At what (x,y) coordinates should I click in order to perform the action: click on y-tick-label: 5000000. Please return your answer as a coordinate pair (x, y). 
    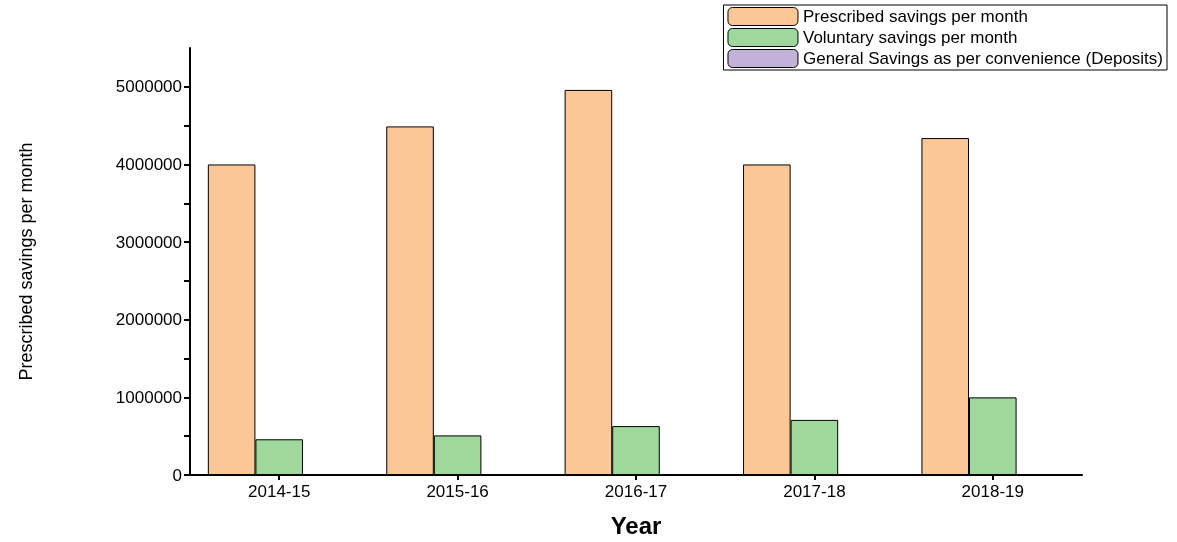
    Looking at the image, I should click on (148, 87).